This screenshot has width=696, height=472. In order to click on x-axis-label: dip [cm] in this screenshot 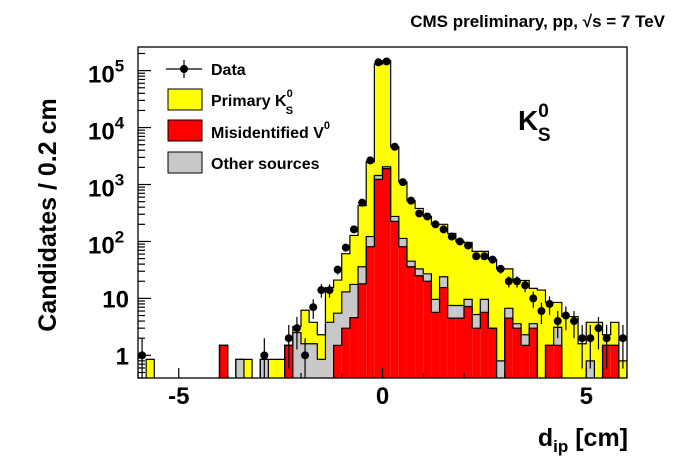, I will do `click(583, 440)`.